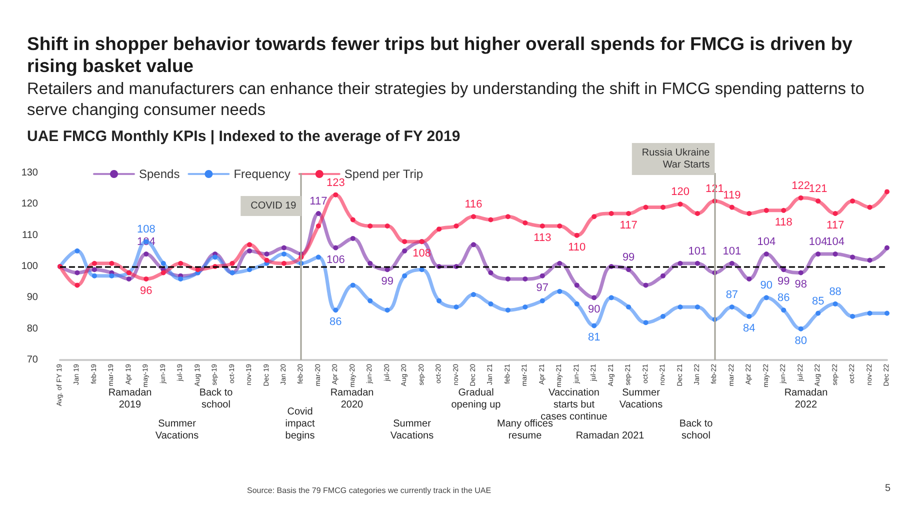 This screenshot has width=920, height=518. Describe the element at coordinates (146, 290) in the screenshot. I see `data-label: 96` at that location.